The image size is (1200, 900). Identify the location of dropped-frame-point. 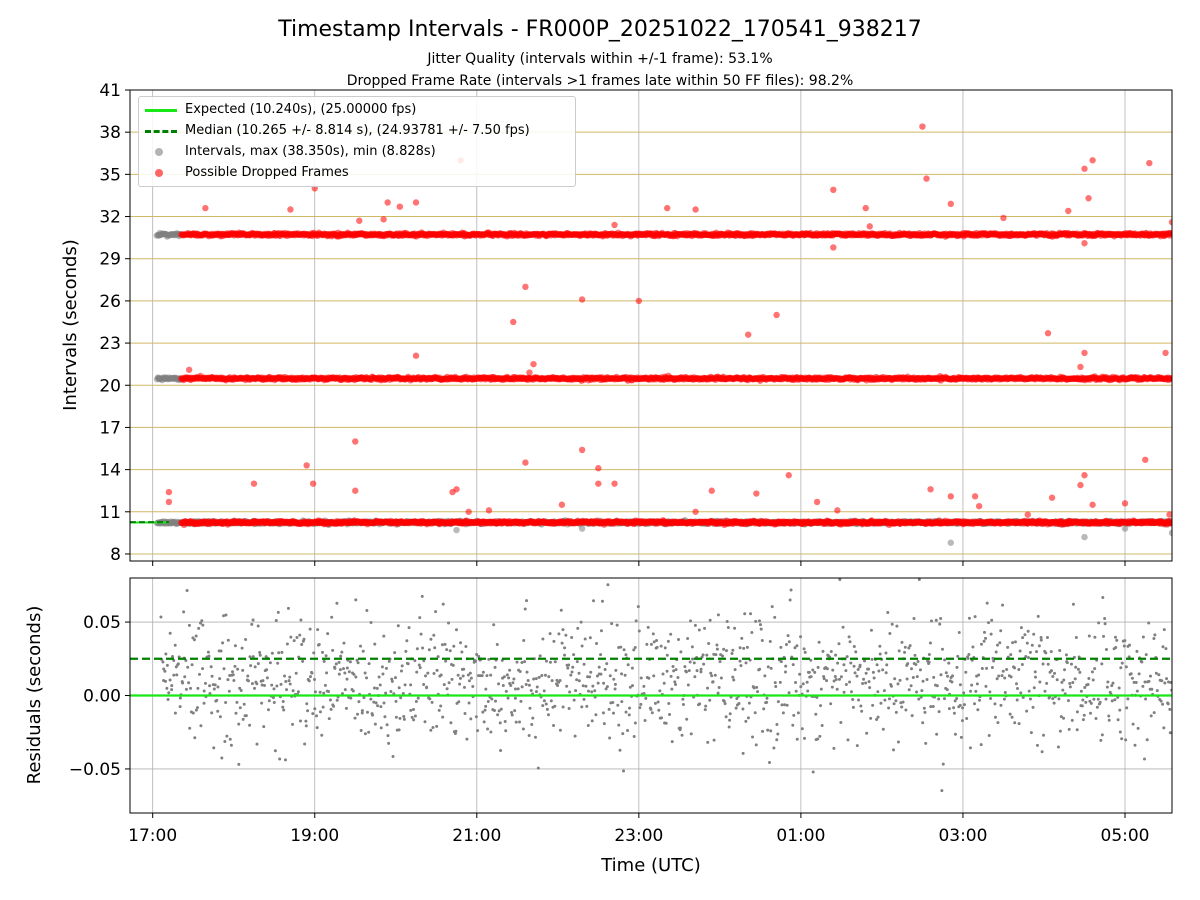
(1170, 523).